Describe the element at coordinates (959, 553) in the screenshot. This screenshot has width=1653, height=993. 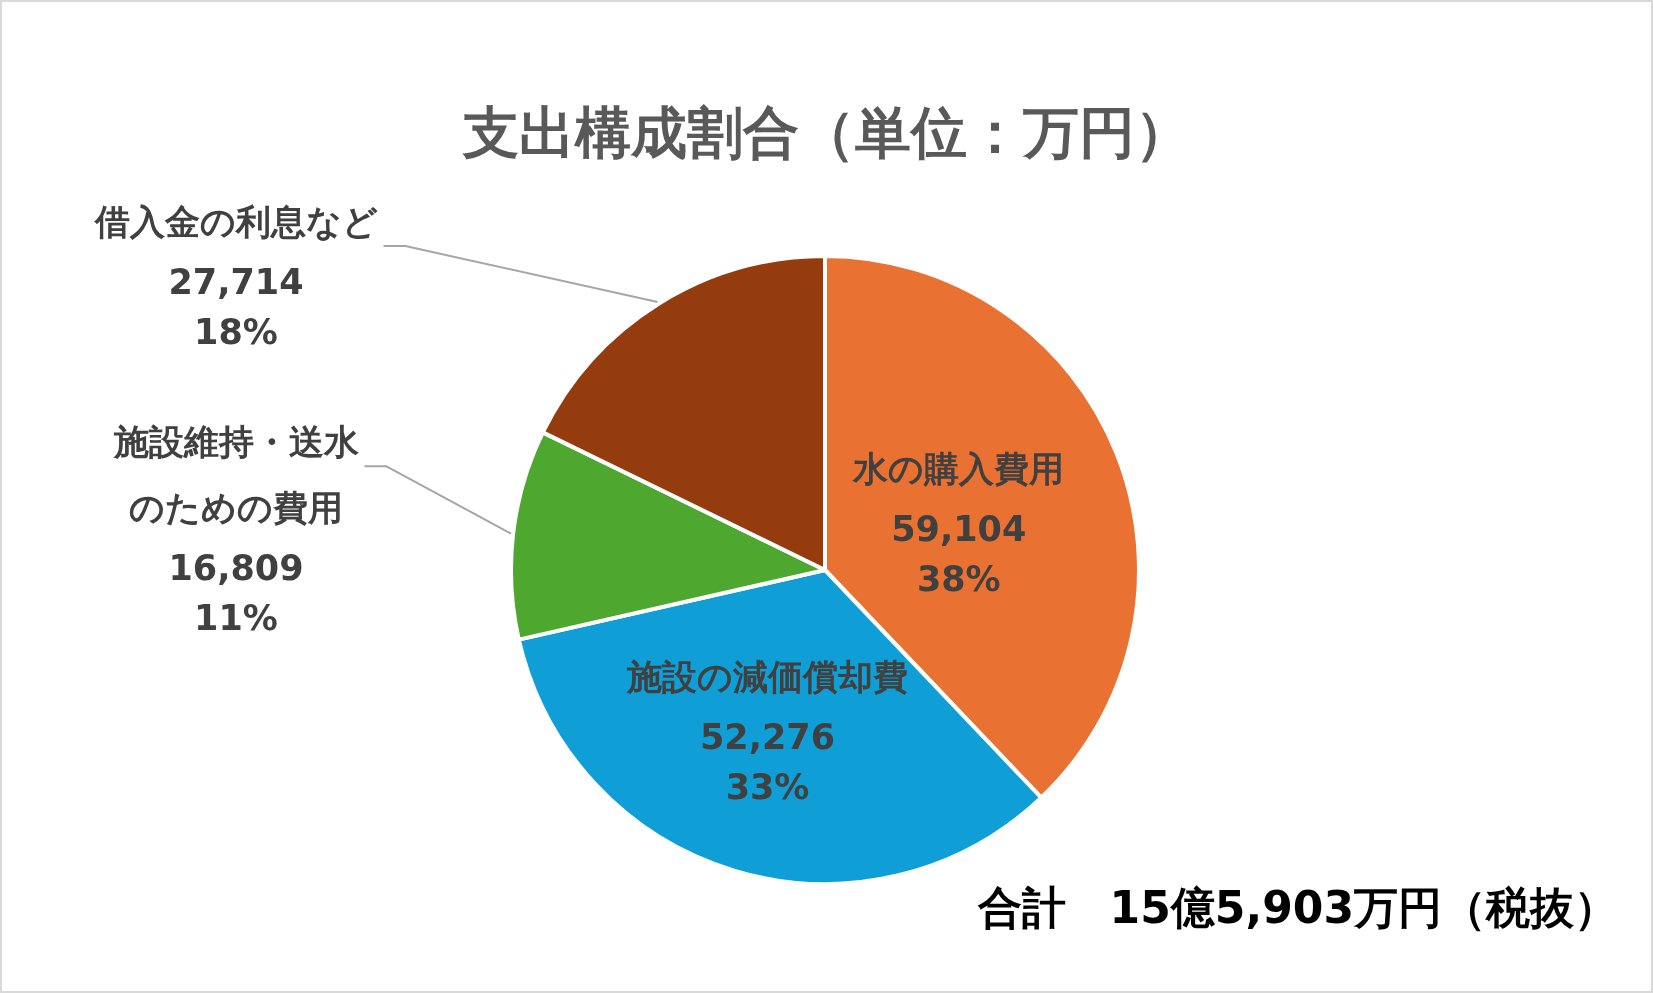
I see `data-label: 59,104 38%` at that location.